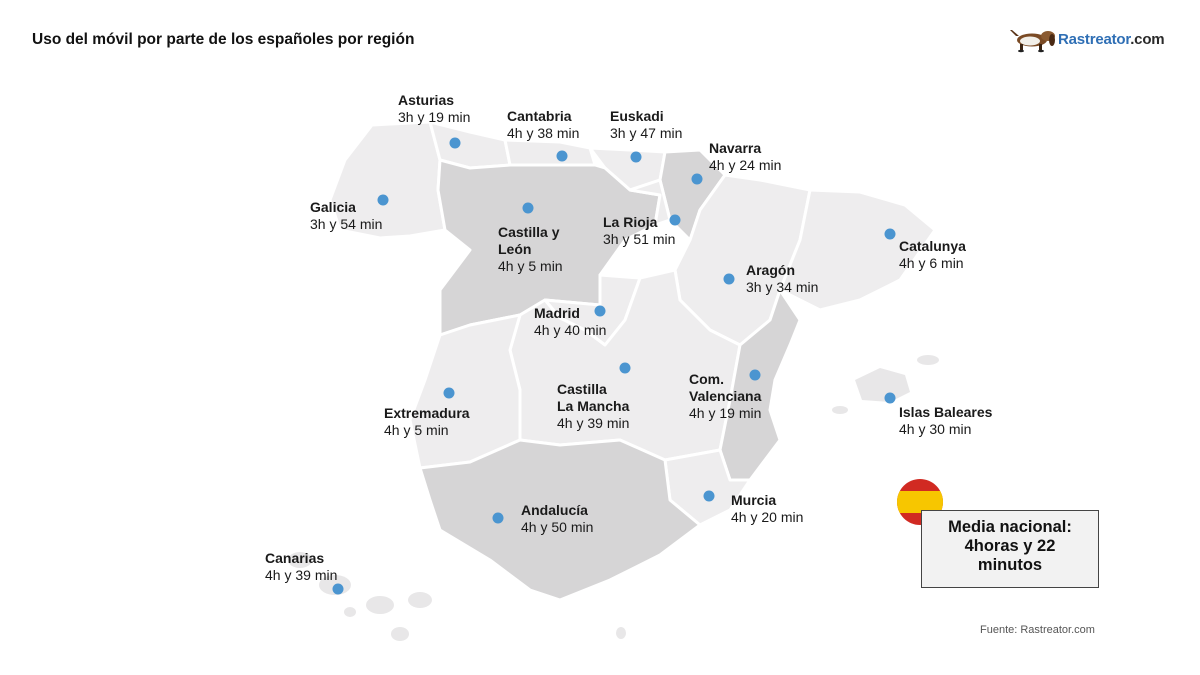 The width and height of the screenshot is (1200, 675). What do you see at coordinates (621, 633) in the screenshot?
I see `island-ceuta-melilla` at bounding box center [621, 633].